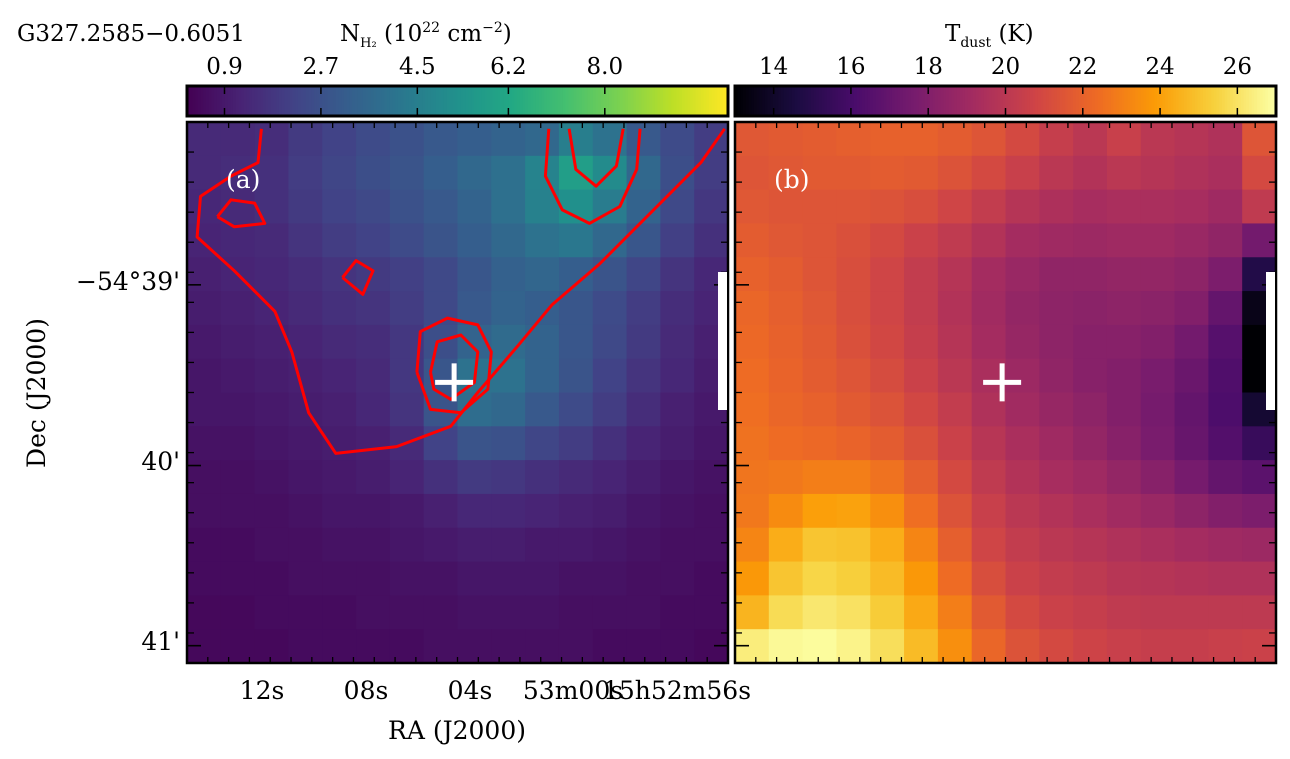 This screenshot has height=759, width=1290. Describe the element at coordinates (605, 67) in the screenshot. I see `colorbar-tick-label: 8.0` at that location.